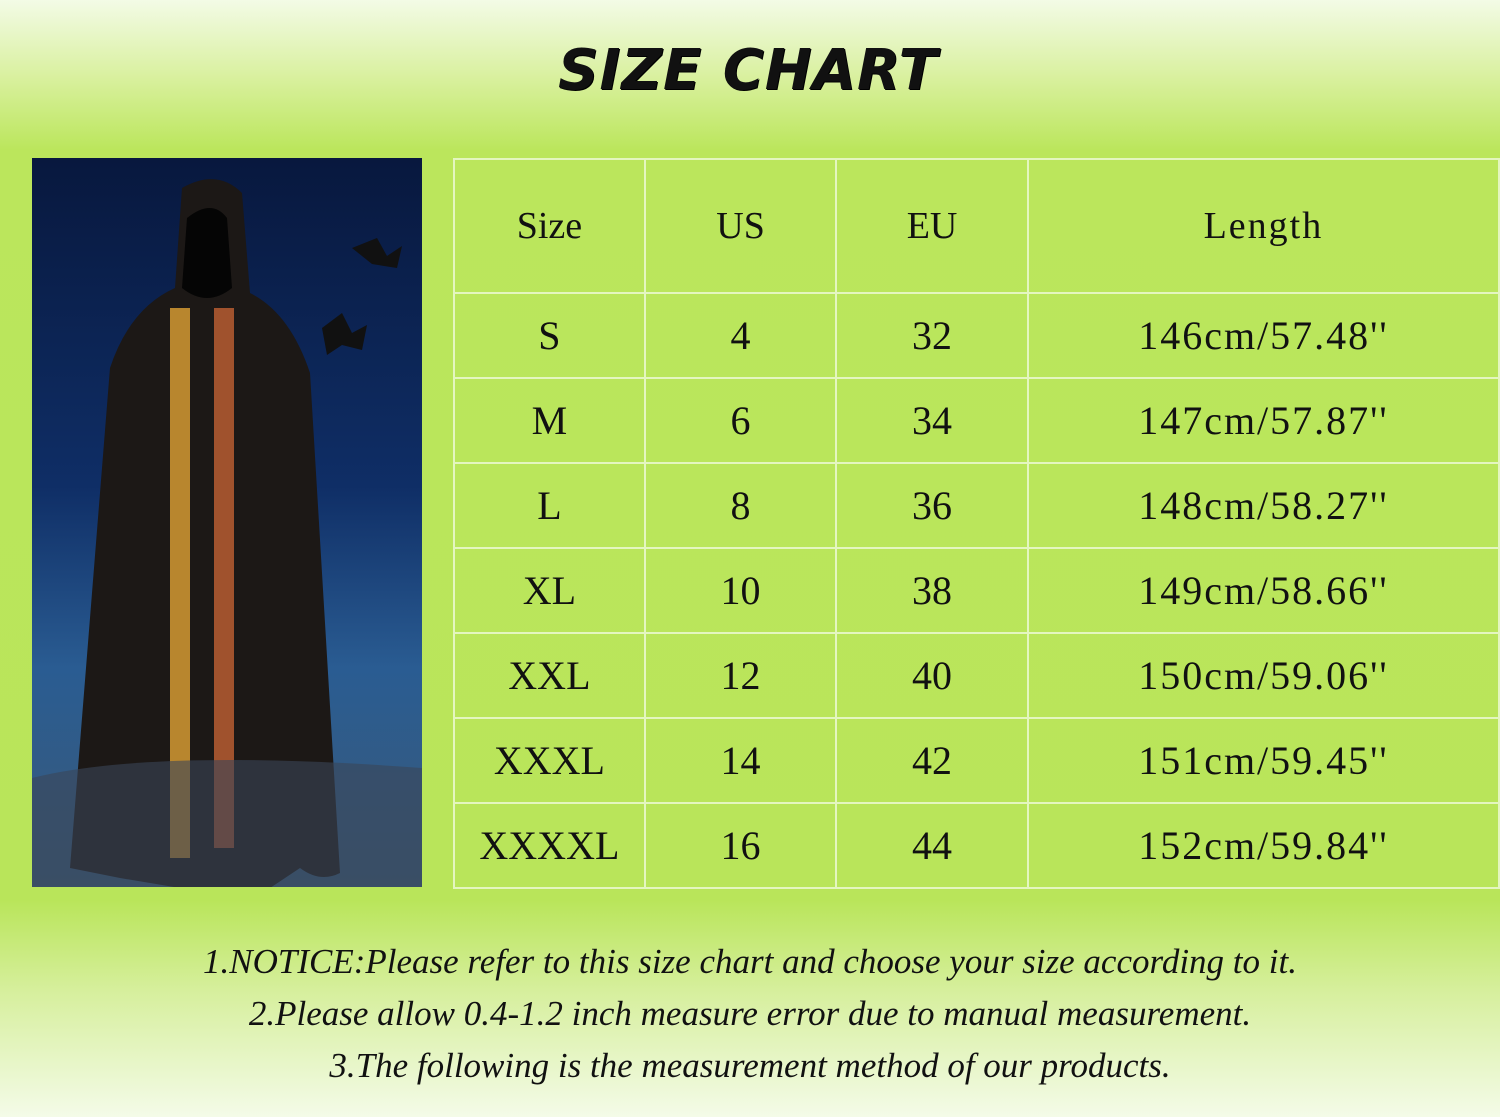 The width and height of the screenshot is (1500, 1117). I want to click on cell-us: 4, so click(740, 335).